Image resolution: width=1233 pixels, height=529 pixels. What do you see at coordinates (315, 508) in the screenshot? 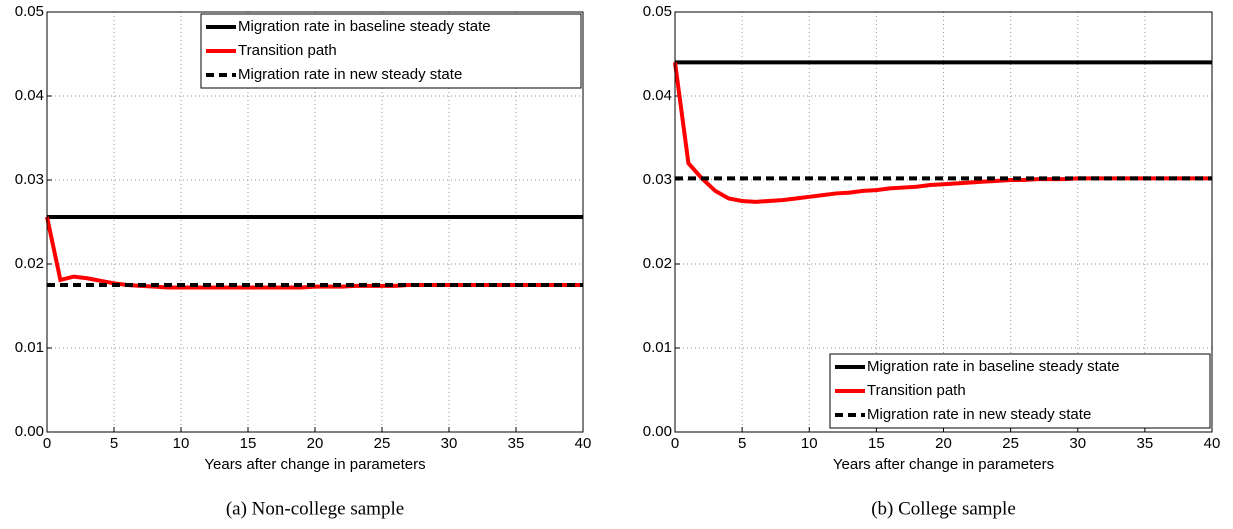
I see `caption: (a) Non-college sample` at bounding box center [315, 508].